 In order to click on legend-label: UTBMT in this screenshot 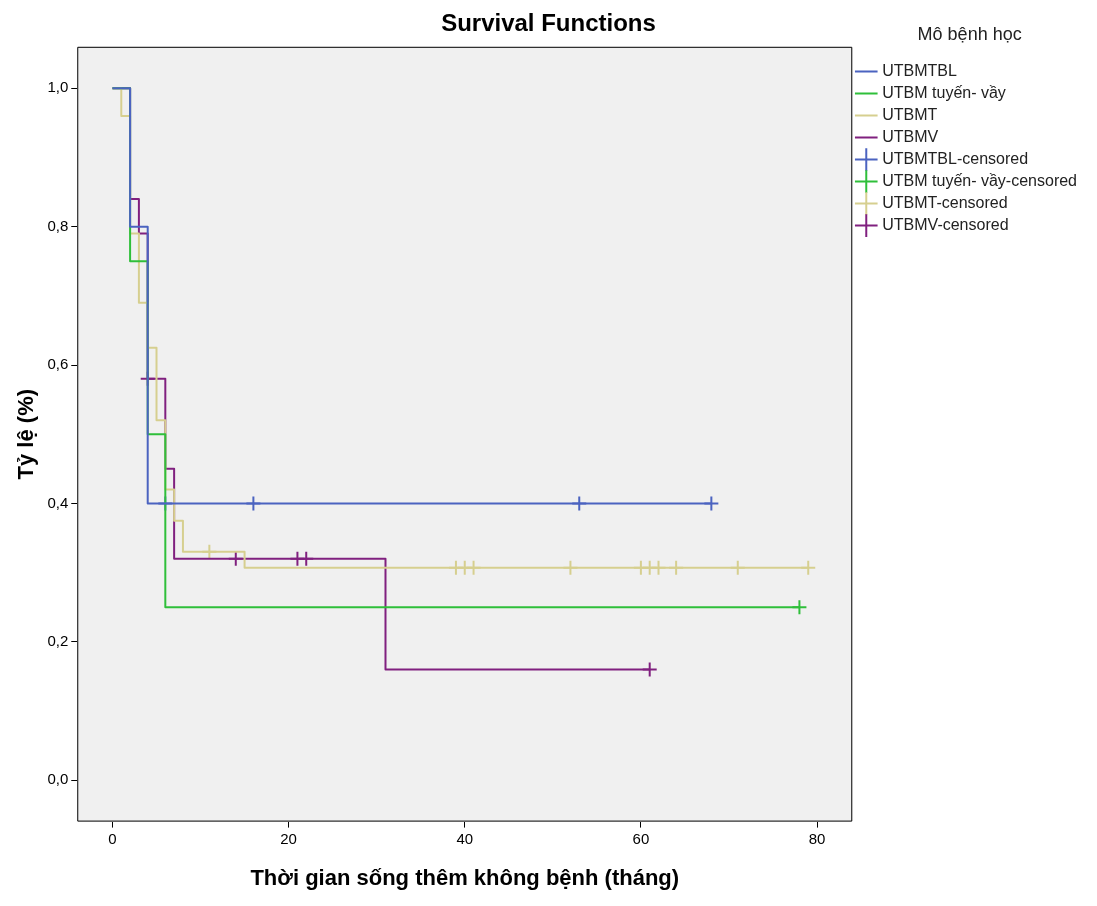, I will do `click(910, 115)`.